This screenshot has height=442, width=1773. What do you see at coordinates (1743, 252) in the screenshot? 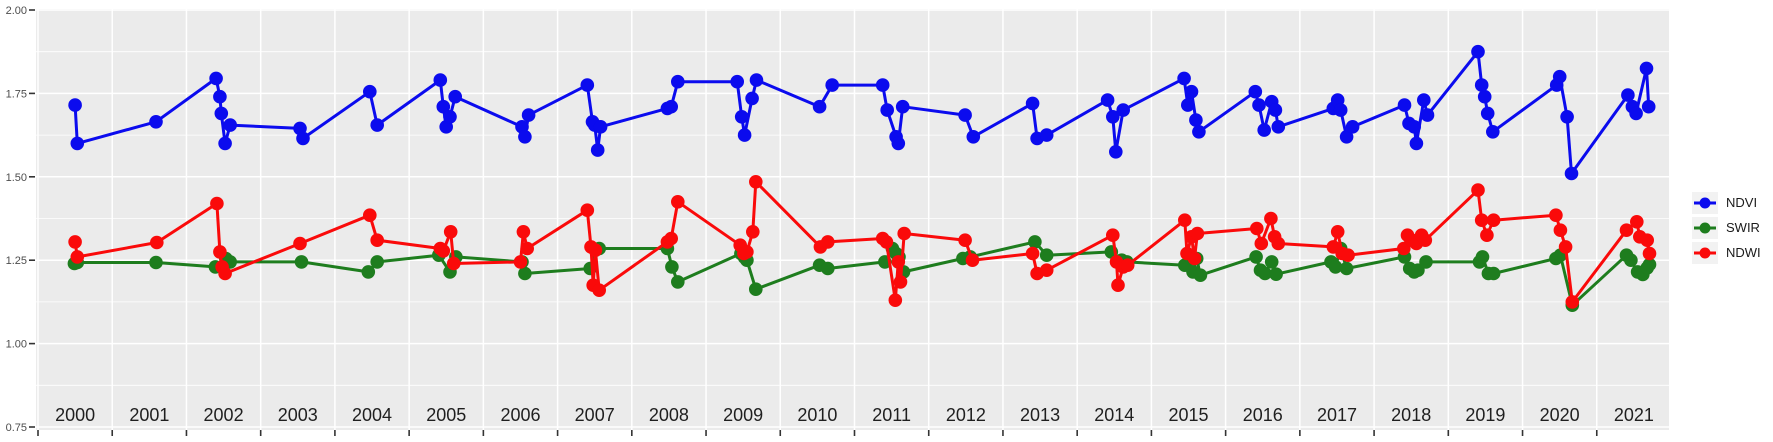
I see `legend-label-ndwi: NDWI` at bounding box center [1743, 252].